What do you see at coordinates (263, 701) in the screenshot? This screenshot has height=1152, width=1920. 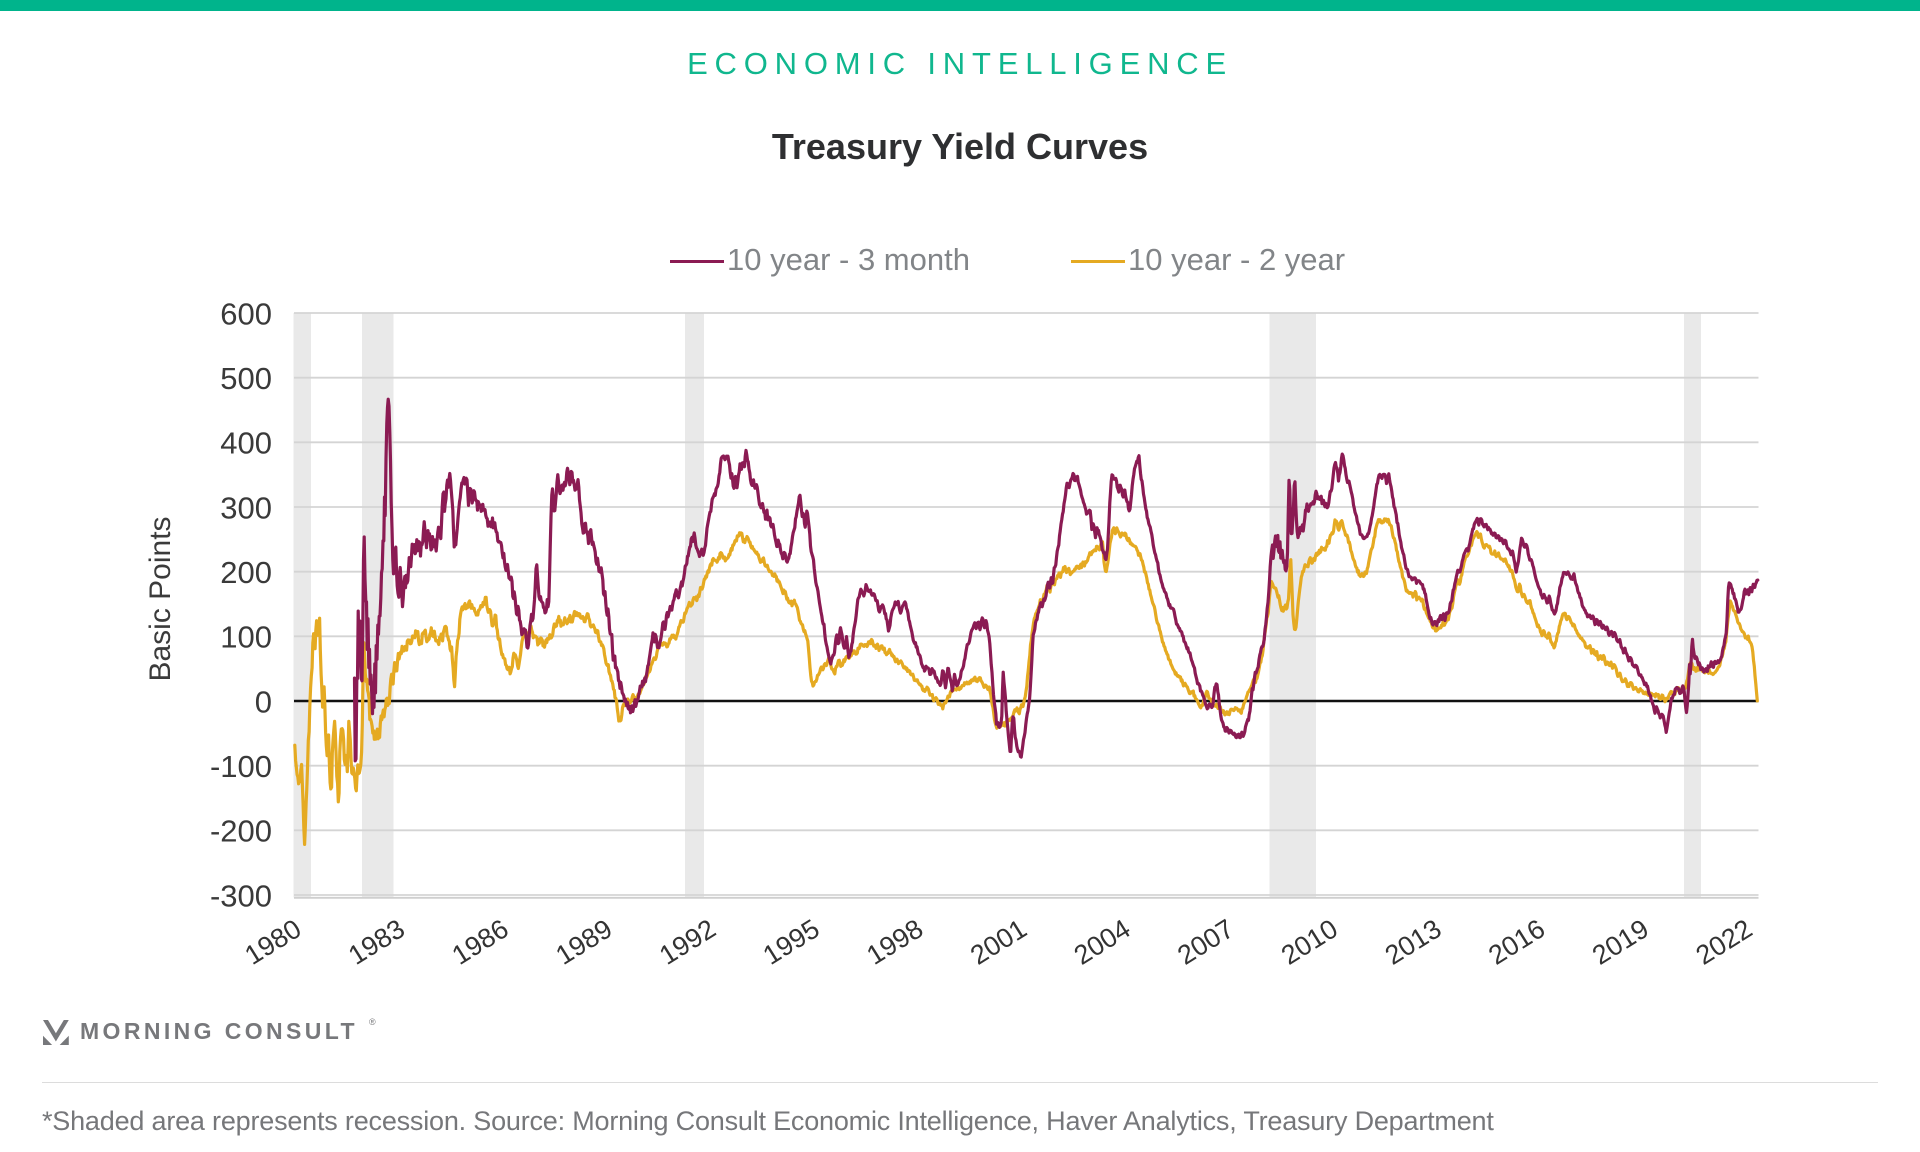 I see `svg-text: 0` at bounding box center [263, 701].